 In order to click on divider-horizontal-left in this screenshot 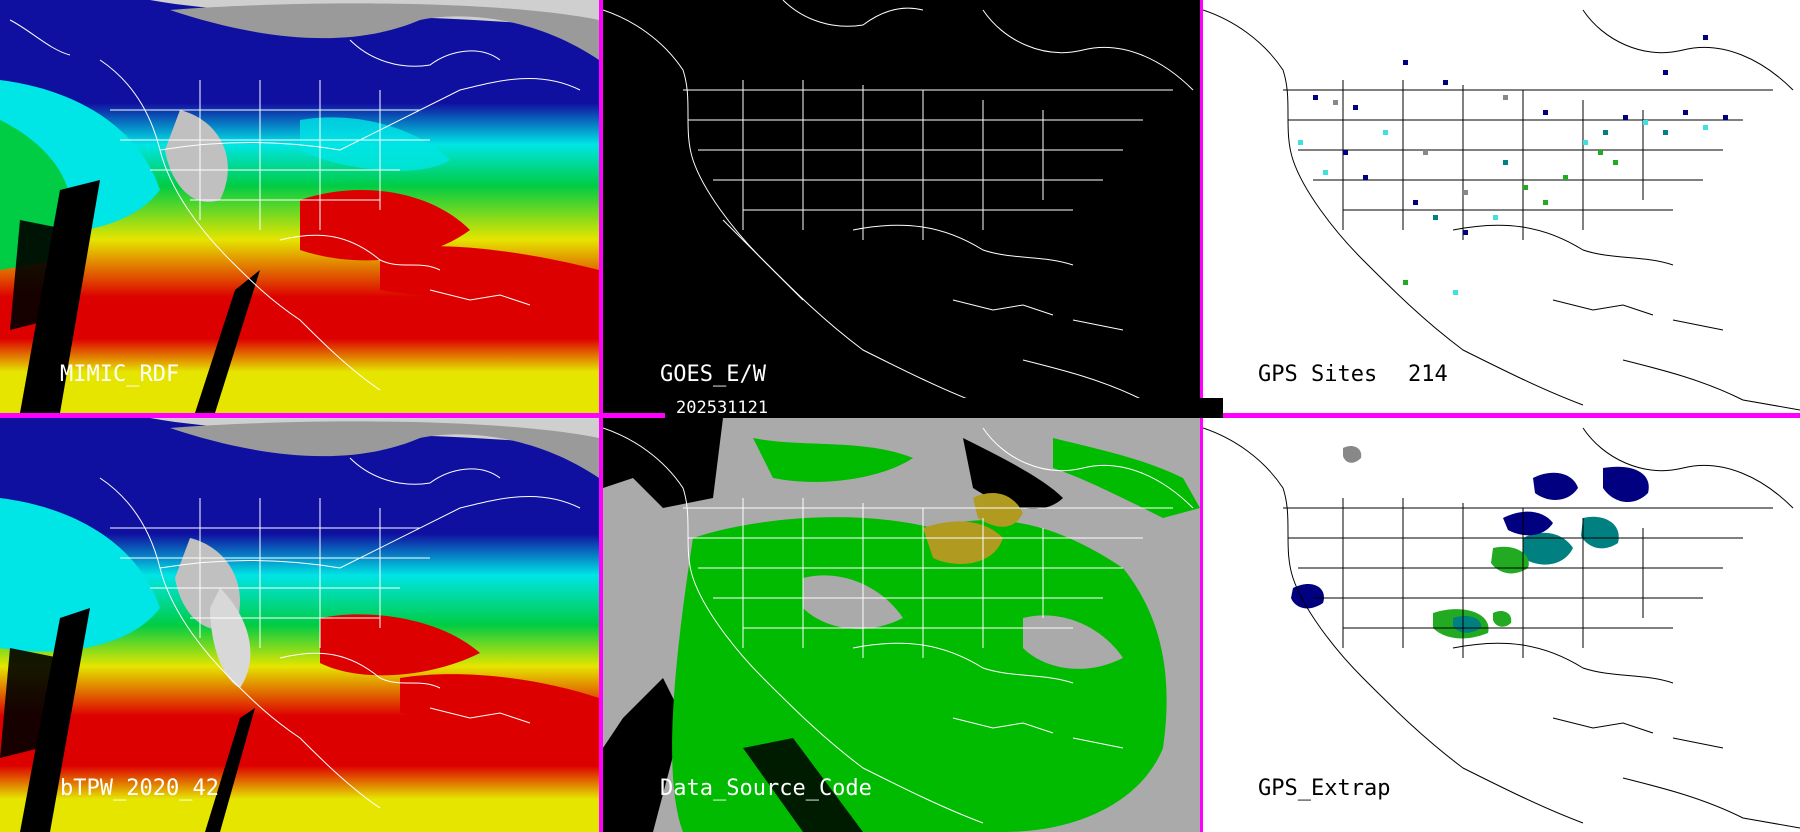, I will do `click(332, 415)`.